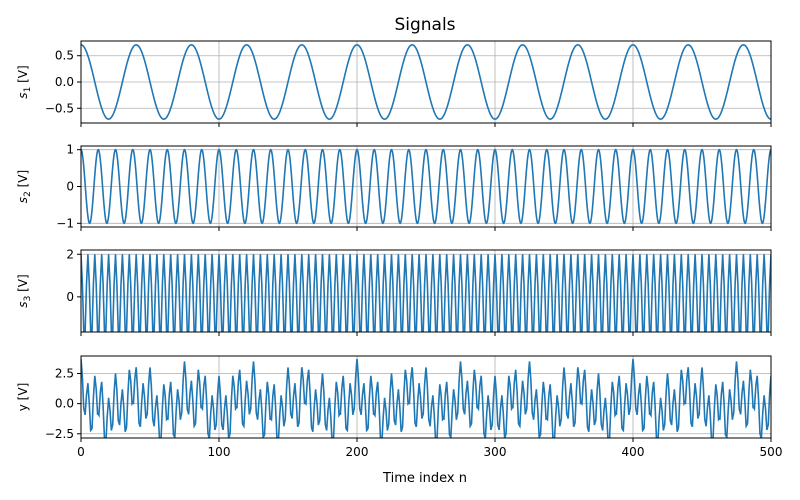  Describe the element at coordinates (424, 25) in the screenshot. I see `figure-title: Signals` at that location.